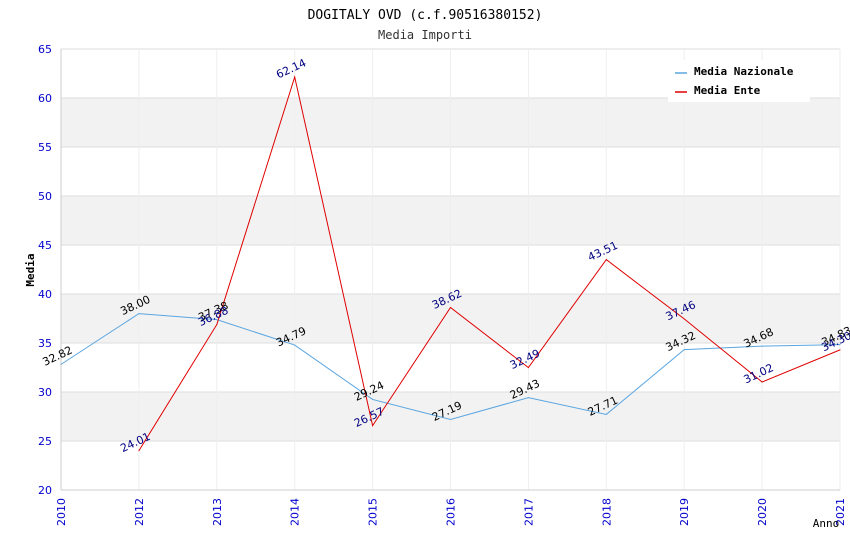 This screenshot has height=550, width=850. I want to click on legend: Media Nazionale Media Ente, so click(739, 81).